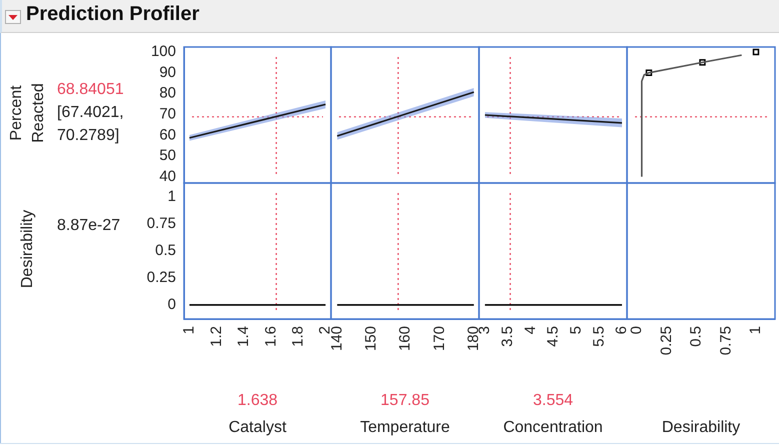 This screenshot has height=448, width=779. Describe the element at coordinates (257, 401) in the screenshot. I see `ref-line-label: 1.638` at that location.